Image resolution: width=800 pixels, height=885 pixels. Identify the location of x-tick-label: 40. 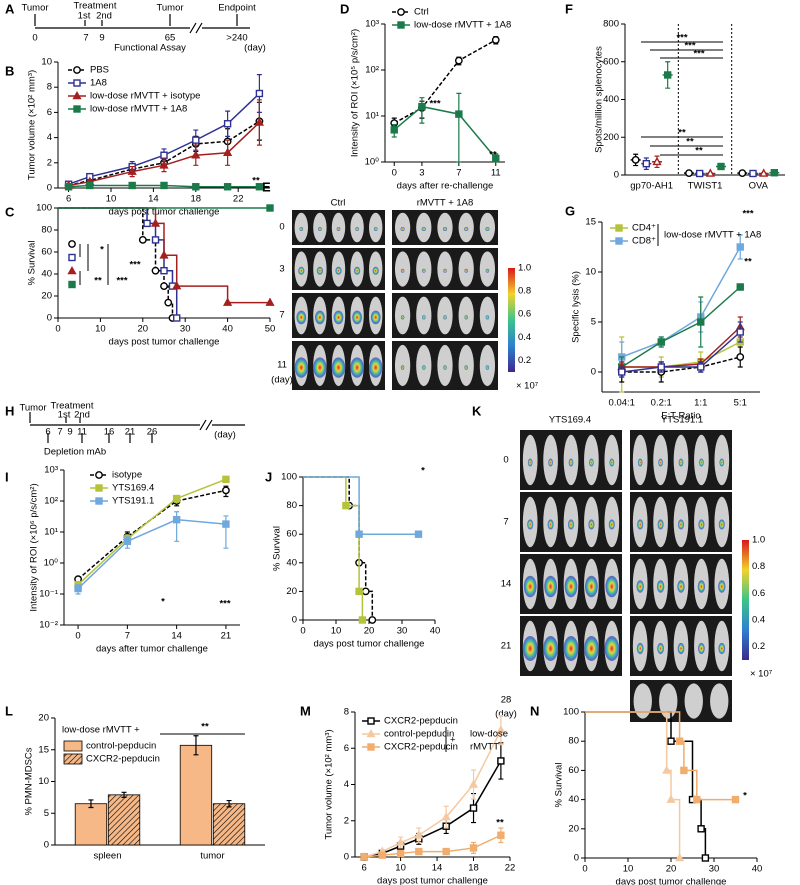
(435, 631).